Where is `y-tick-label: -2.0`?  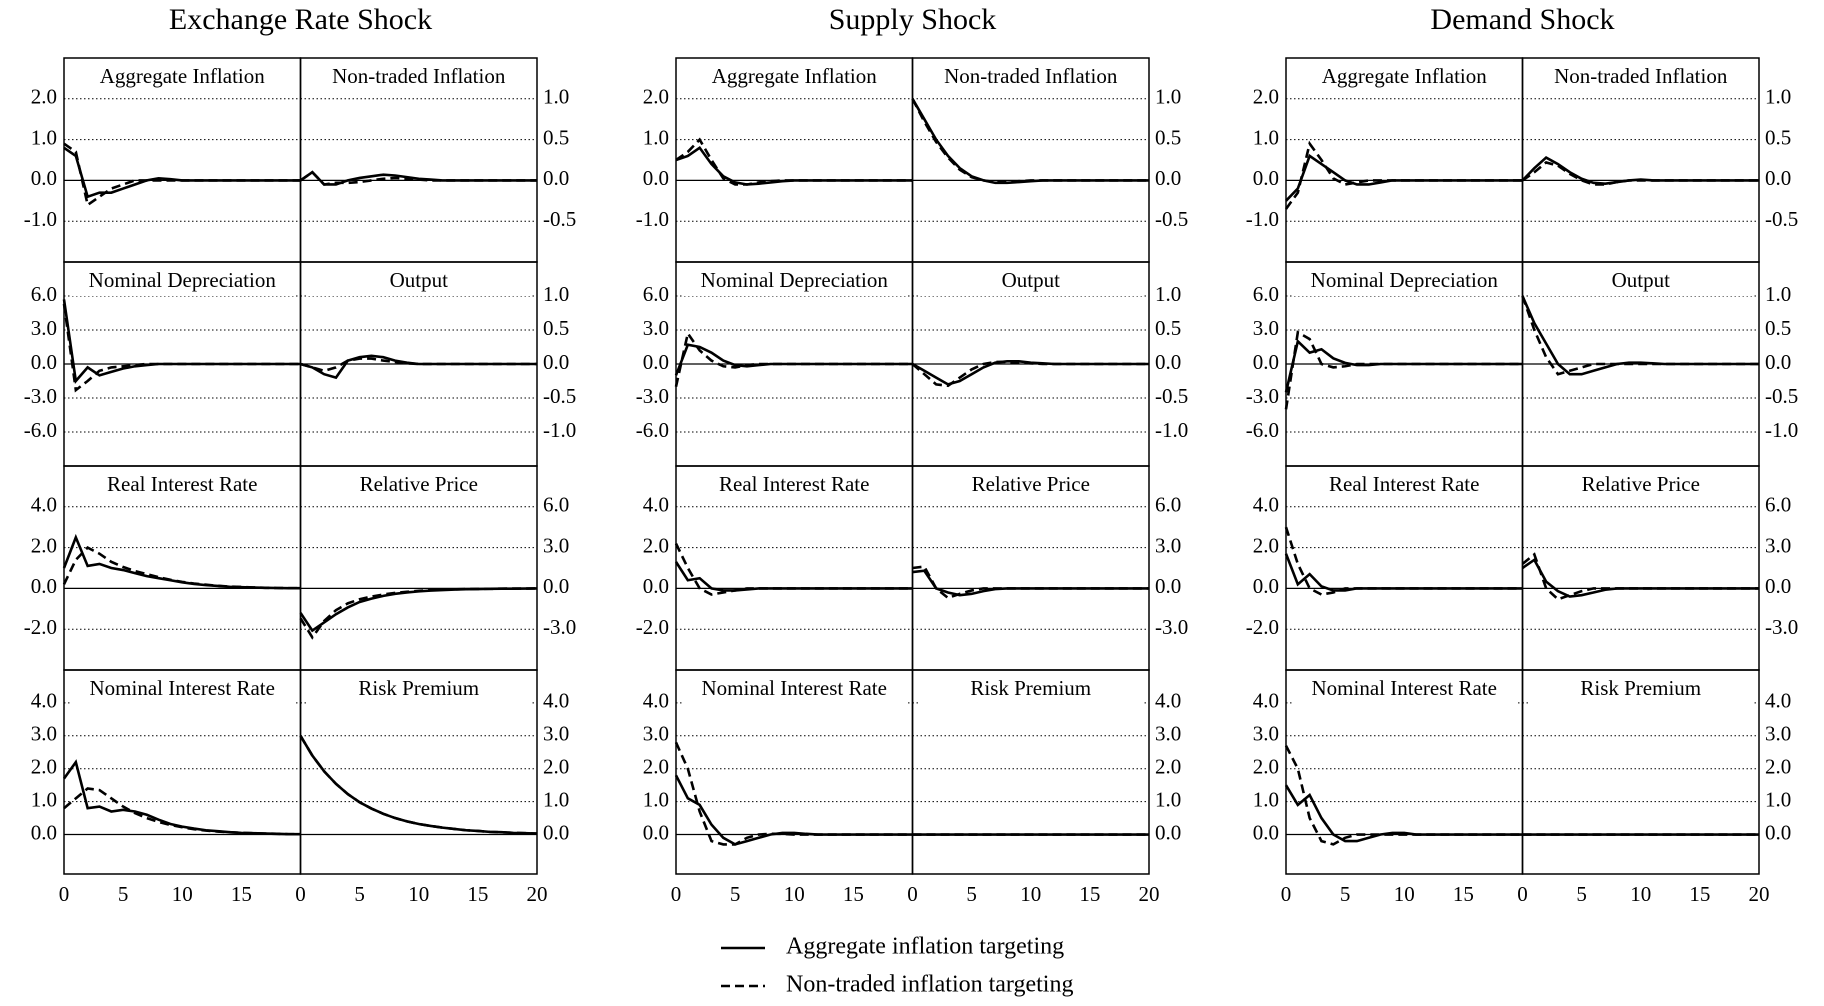 y-tick-label: -2.0 is located at coordinates (652, 627).